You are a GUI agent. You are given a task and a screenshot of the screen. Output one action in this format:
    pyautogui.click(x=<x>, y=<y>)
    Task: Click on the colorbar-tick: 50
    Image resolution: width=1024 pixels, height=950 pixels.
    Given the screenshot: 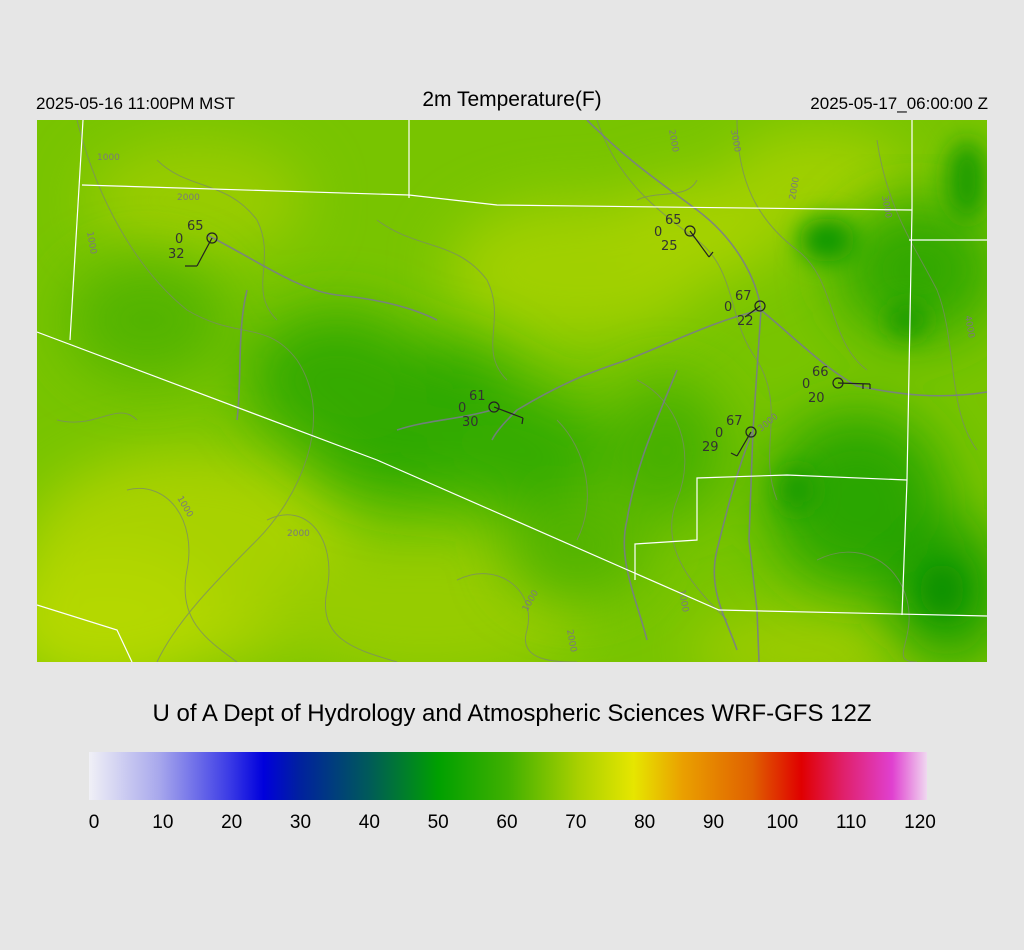 What is the action you would take?
    pyautogui.click(x=438, y=822)
    